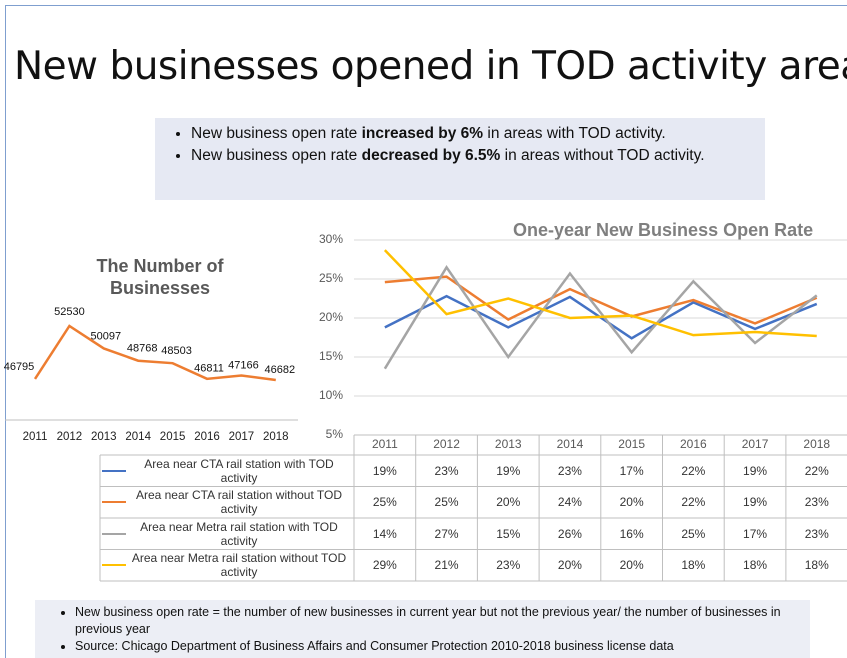 This screenshot has height=658, width=847. I want to click on data-label: 50097, so click(106, 336).